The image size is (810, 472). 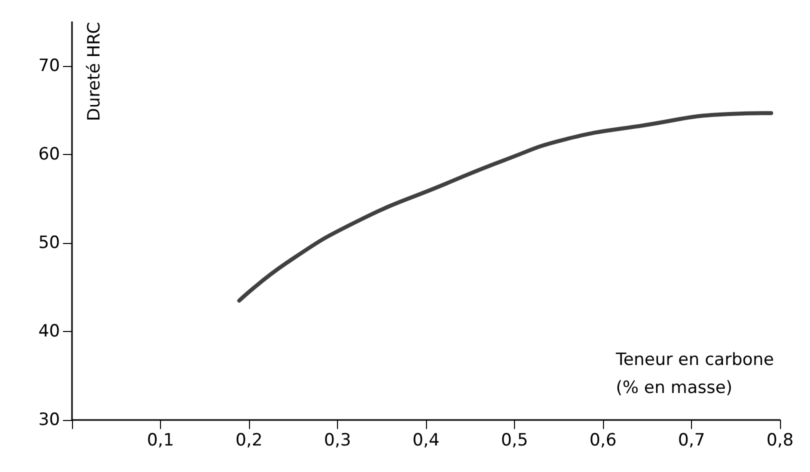 What do you see at coordinates (780, 440) in the screenshot?
I see `x-tick-label: 0,8` at bounding box center [780, 440].